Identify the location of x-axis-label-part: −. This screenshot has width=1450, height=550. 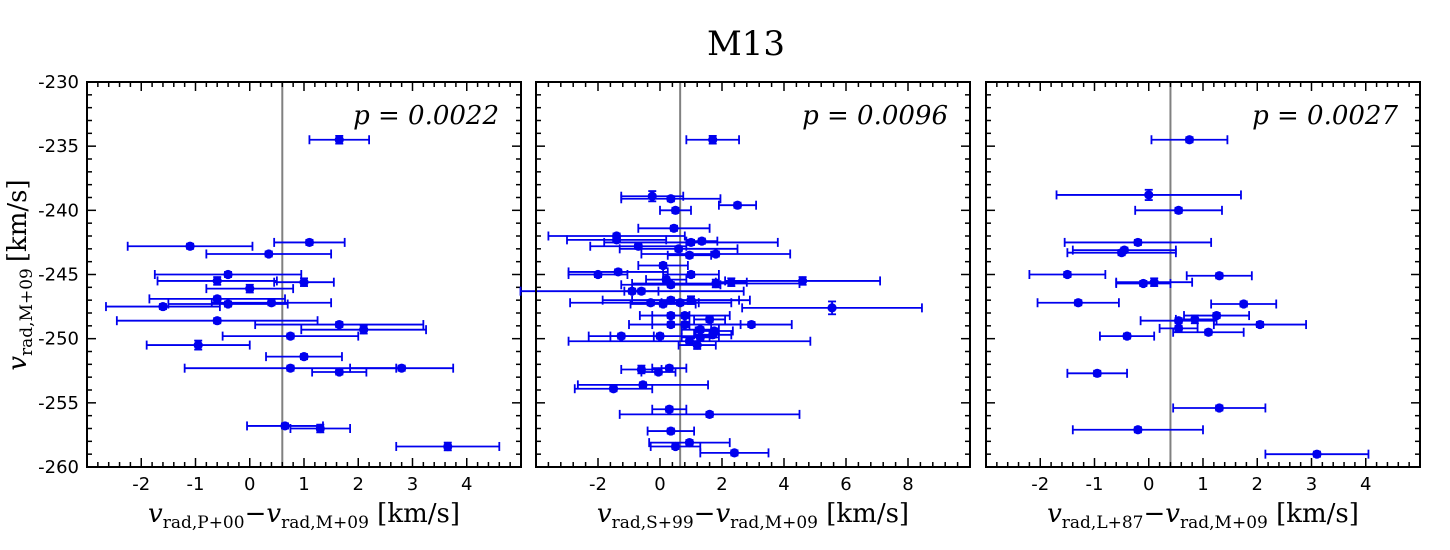
(705, 514).